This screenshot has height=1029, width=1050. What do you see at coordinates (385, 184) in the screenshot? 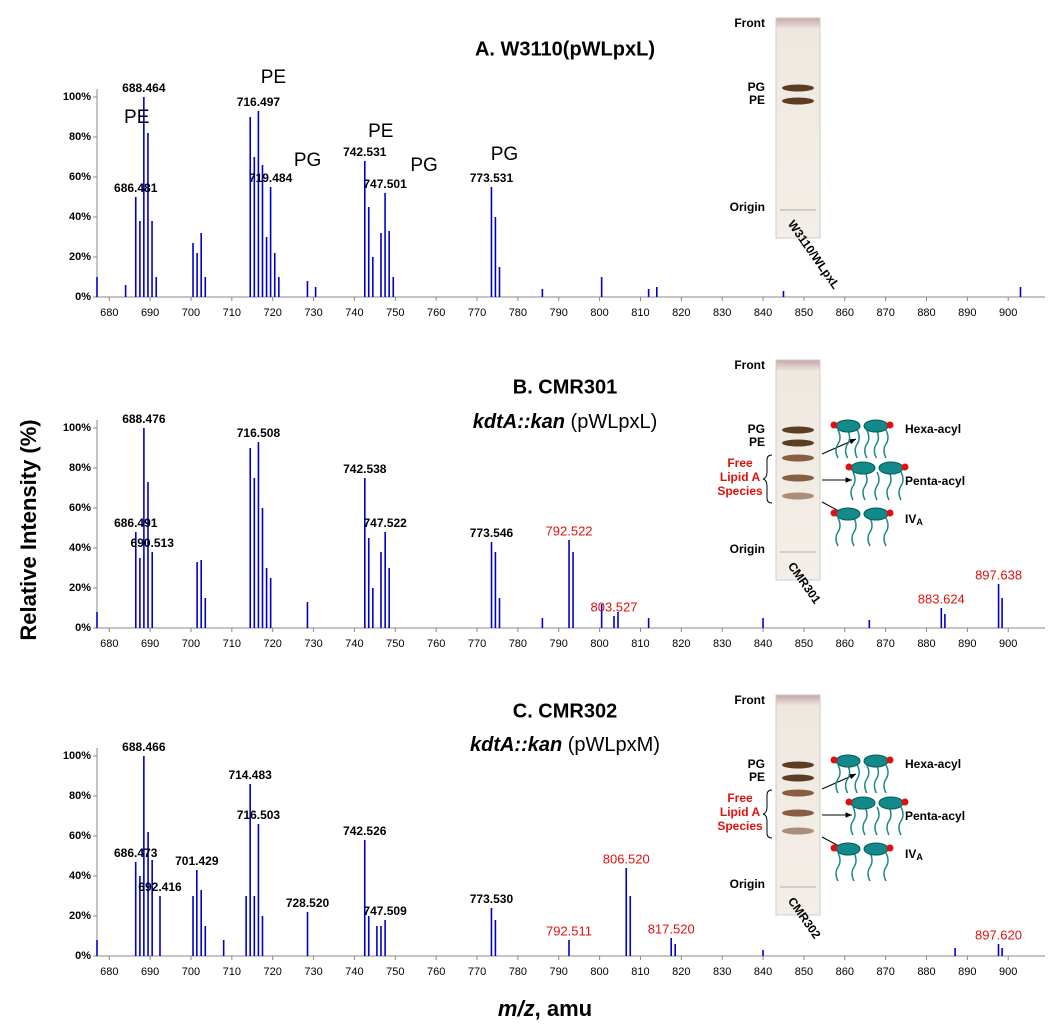
I see `peak-label: 747.501` at bounding box center [385, 184].